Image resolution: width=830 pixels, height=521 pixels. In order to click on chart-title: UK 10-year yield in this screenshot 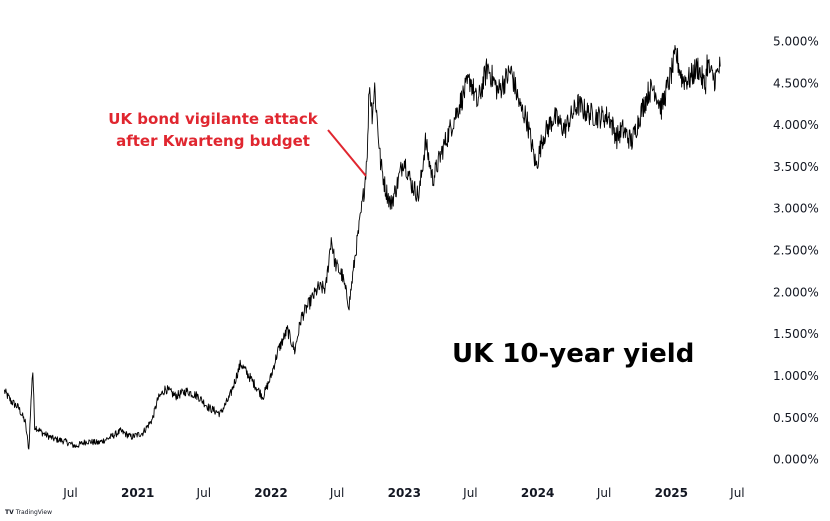, I will do `click(573, 354)`.